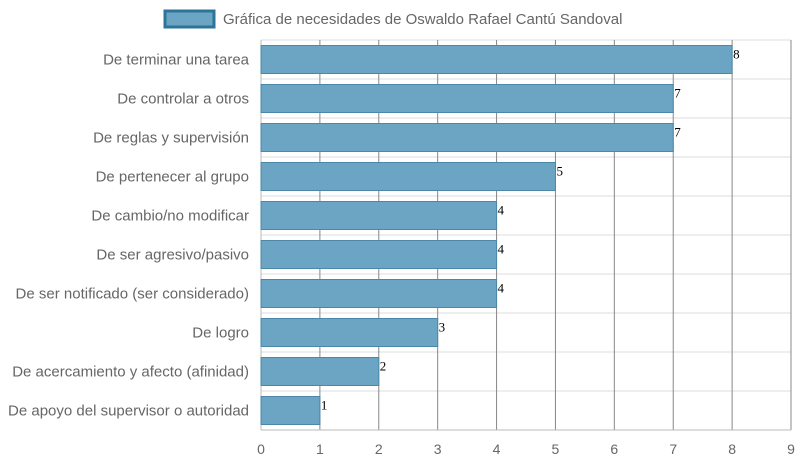 Image resolution: width=798 pixels, height=465 pixels. I want to click on legend-swatch, so click(189, 19).